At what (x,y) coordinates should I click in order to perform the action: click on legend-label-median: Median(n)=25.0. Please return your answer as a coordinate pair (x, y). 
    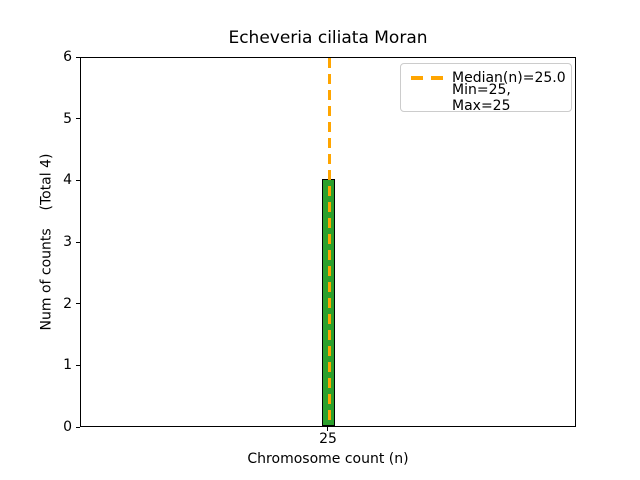
    Looking at the image, I should click on (509, 78).